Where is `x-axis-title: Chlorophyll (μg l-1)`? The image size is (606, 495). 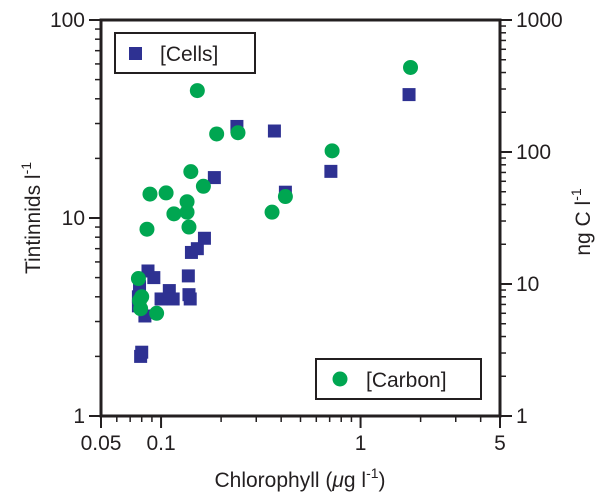 x-axis-title: Chlorophyll (μg l-1) is located at coordinates (299, 478).